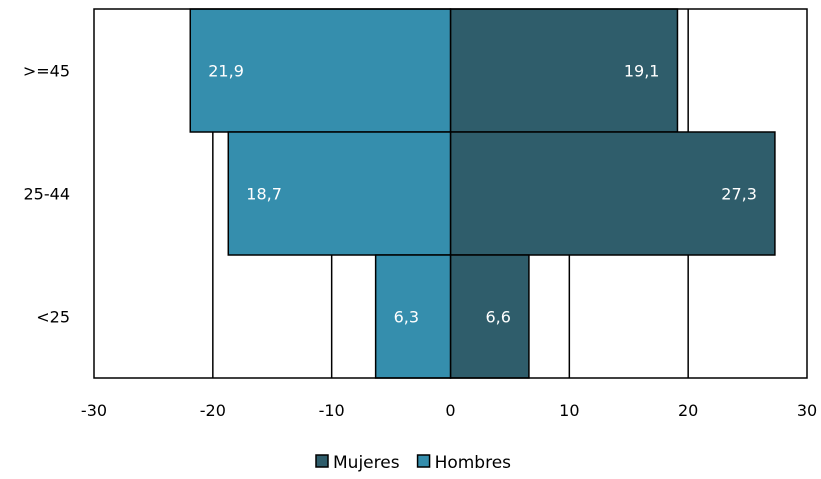 This screenshot has height=479, width=821. I want to click on x-tick-label: 0, so click(450, 410).